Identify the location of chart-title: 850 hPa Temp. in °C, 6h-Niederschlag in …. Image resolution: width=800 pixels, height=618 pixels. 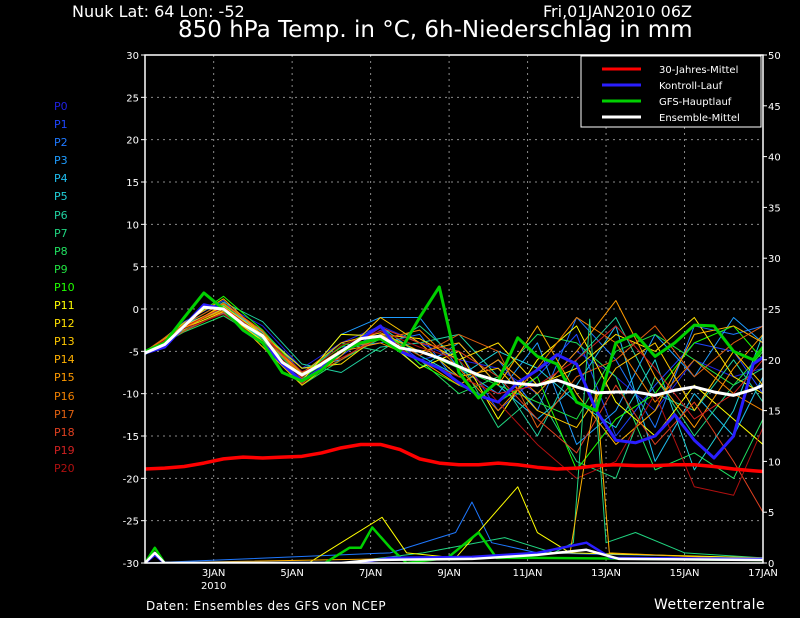
(435, 30).